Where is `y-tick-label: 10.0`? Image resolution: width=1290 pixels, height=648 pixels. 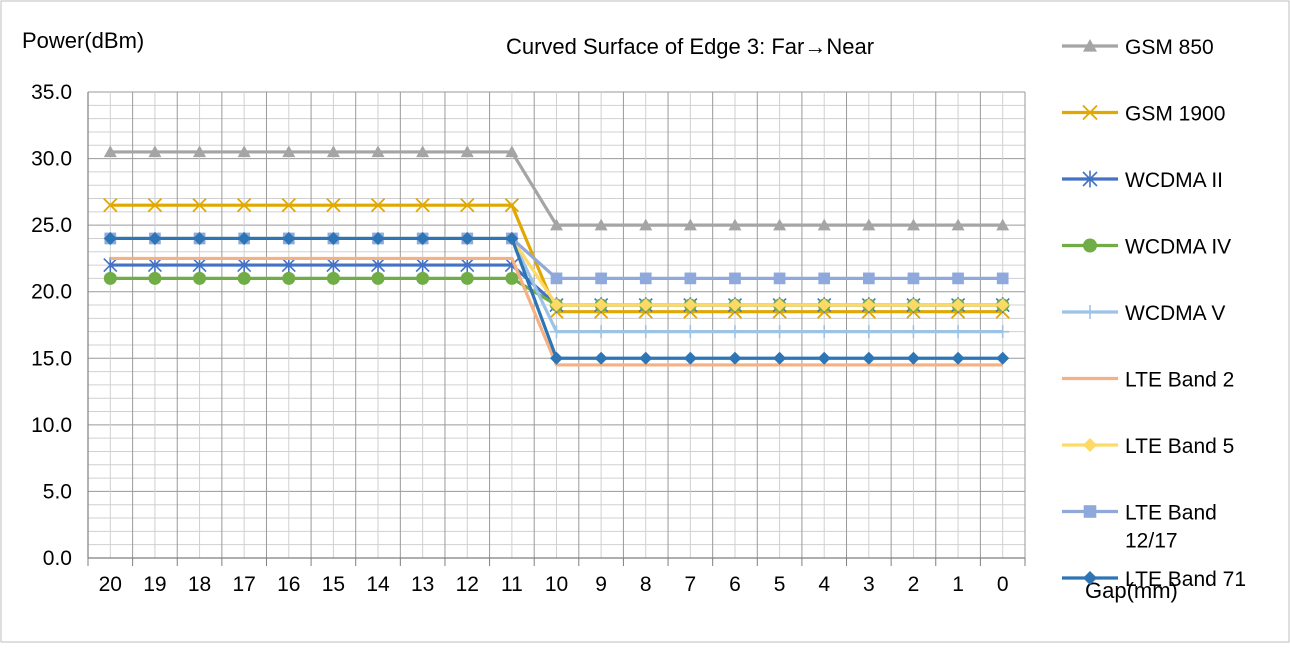
y-tick-label: 10.0 is located at coordinates (51, 425).